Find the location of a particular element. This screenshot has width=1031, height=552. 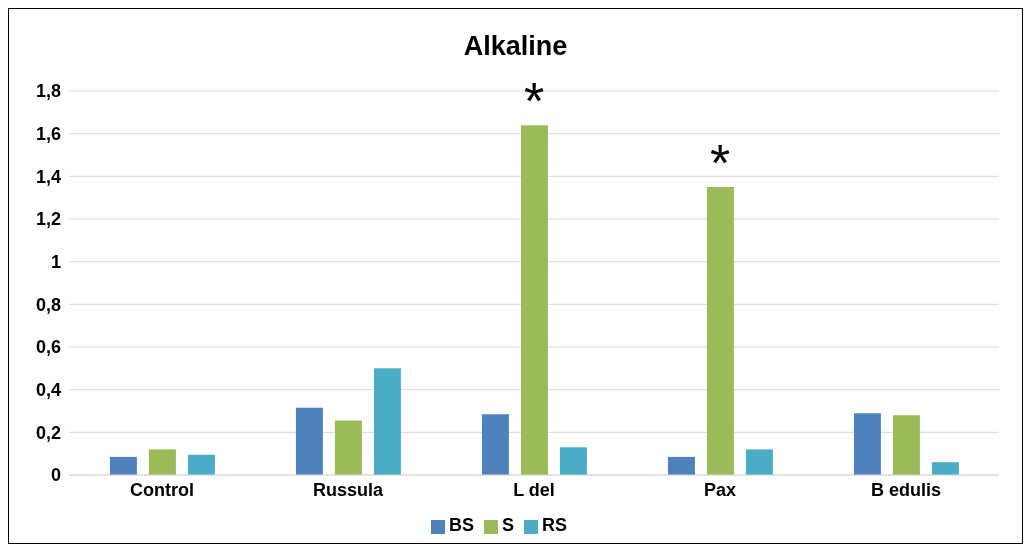

y-tick-label: 0,4 is located at coordinates (48, 390).